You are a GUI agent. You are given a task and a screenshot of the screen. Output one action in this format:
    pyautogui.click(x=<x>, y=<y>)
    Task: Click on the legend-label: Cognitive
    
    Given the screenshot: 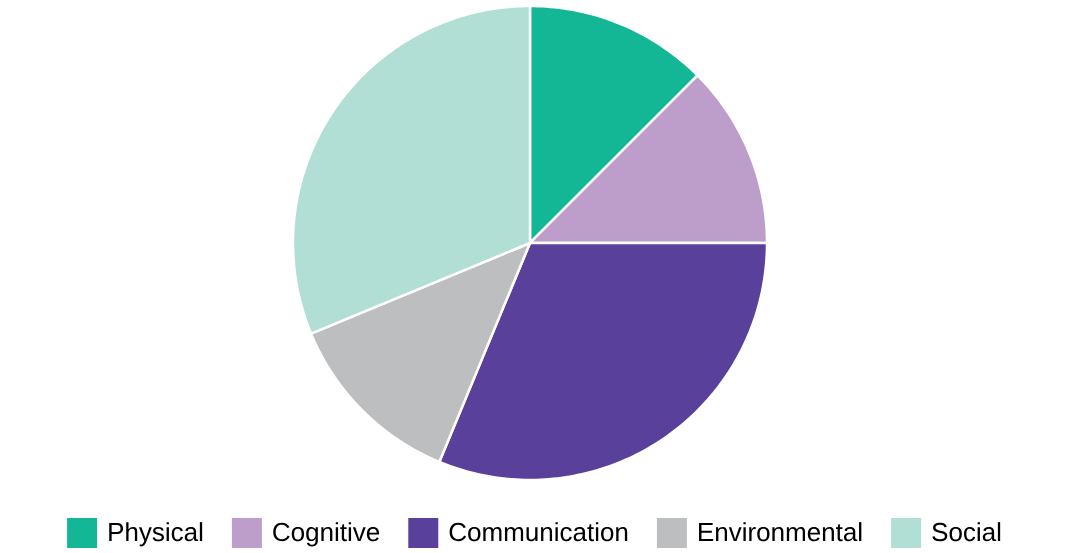 What is the action you would take?
    pyautogui.click(x=326, y=534)
    